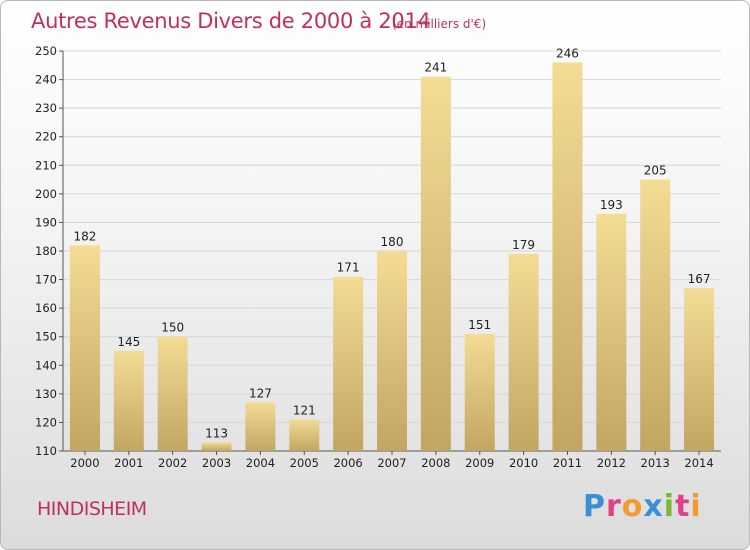 The image size is (750, 550). What do you see at coordinates (216, 463) in the screenshot?
I see `x-tick-label: 2003` at bounding box center [216, 463].